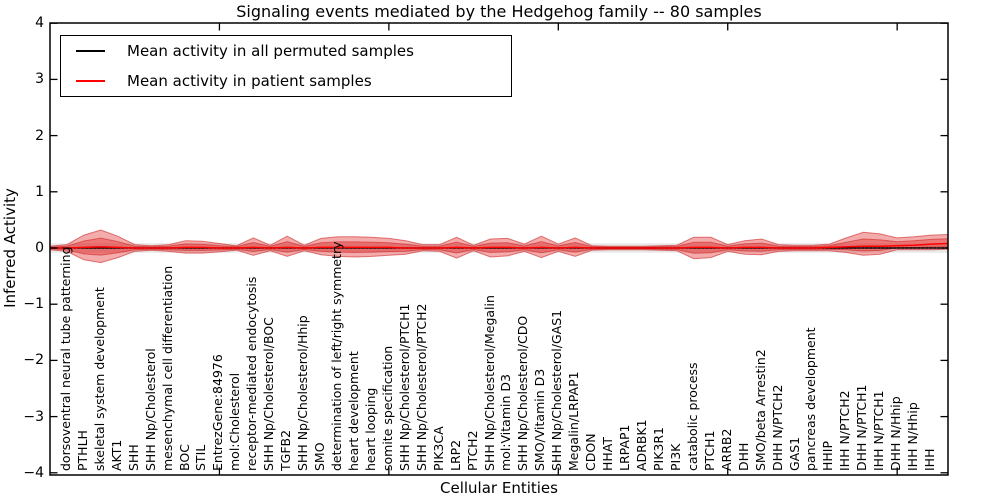 The image size is (1000, 500). Describe the element at coordinates (591, 452) in the screenshot. I see `x-category-label: CDON` at that location.